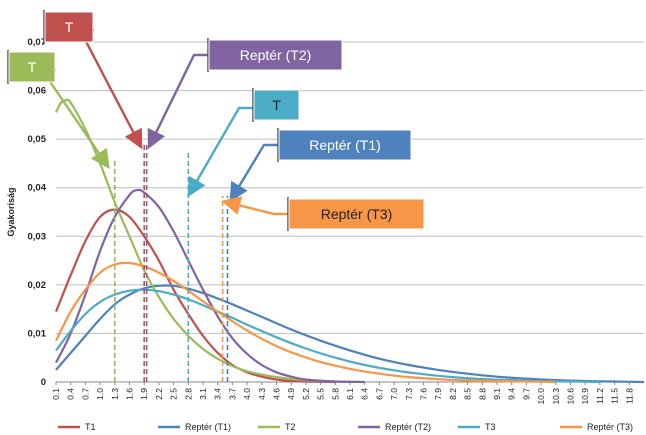 This screenshot has width=646, height=435. Describe the element at coordinates (291, 394) in the screenshot. I see `x-tick-label: 4.9` at that location.